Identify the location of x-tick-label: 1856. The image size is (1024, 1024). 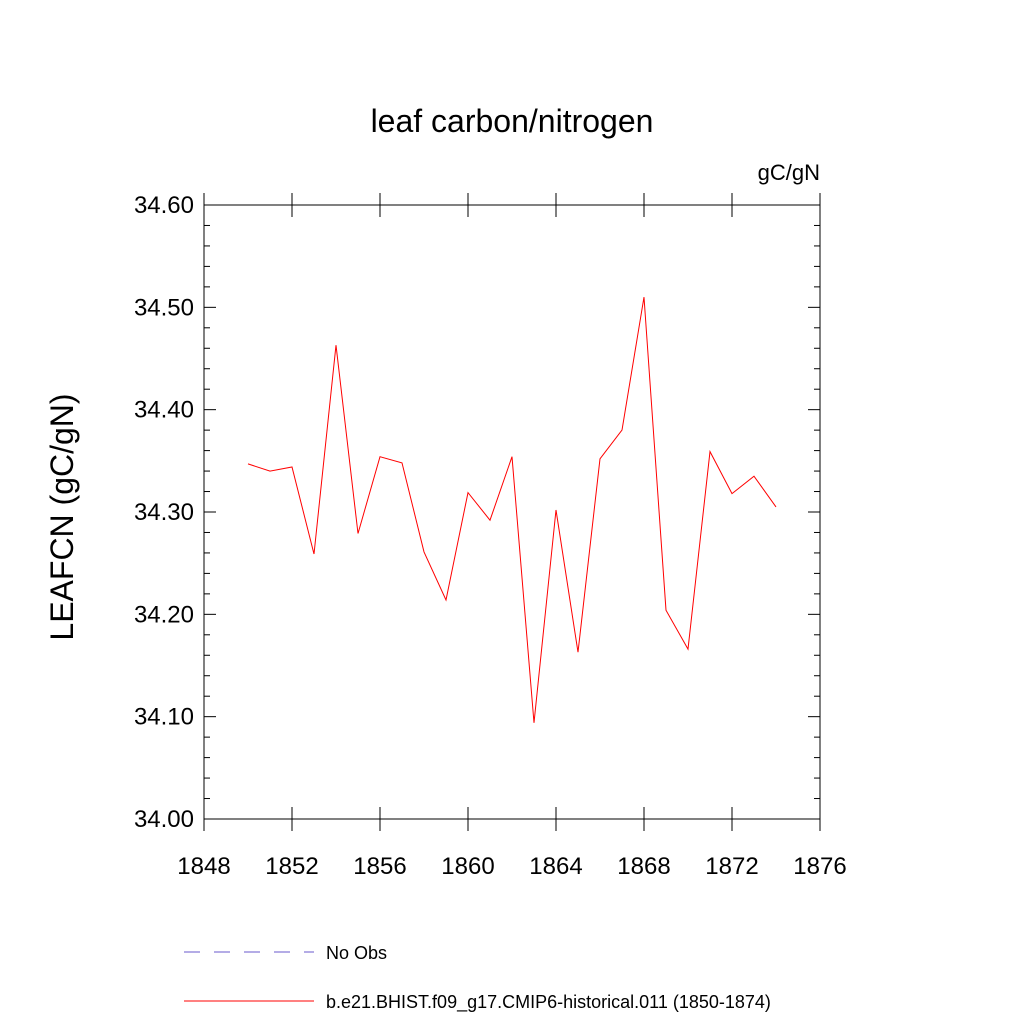
(379, 866).